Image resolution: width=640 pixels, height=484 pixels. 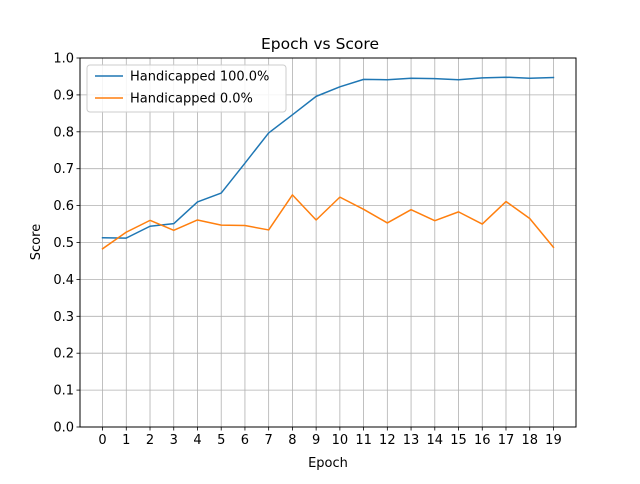 What do you see at coordinates (328, 463) in the screenshot?
I see `x-axis-label: Epoch` at bounding box center [328, 463].